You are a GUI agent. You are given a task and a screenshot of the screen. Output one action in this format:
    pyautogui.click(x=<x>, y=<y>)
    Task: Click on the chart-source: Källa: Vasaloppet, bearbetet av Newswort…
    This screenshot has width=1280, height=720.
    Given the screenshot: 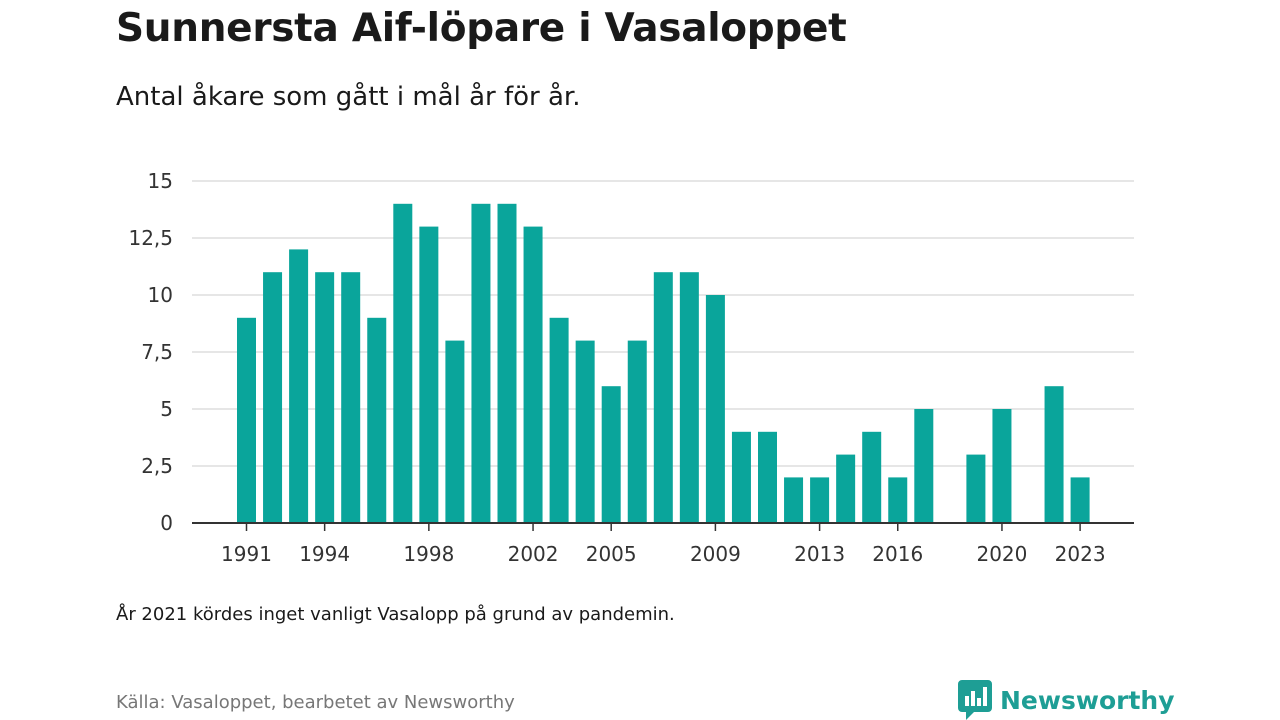 What is the action you would take?
    pyautogui.click(x=315, y=702)
    